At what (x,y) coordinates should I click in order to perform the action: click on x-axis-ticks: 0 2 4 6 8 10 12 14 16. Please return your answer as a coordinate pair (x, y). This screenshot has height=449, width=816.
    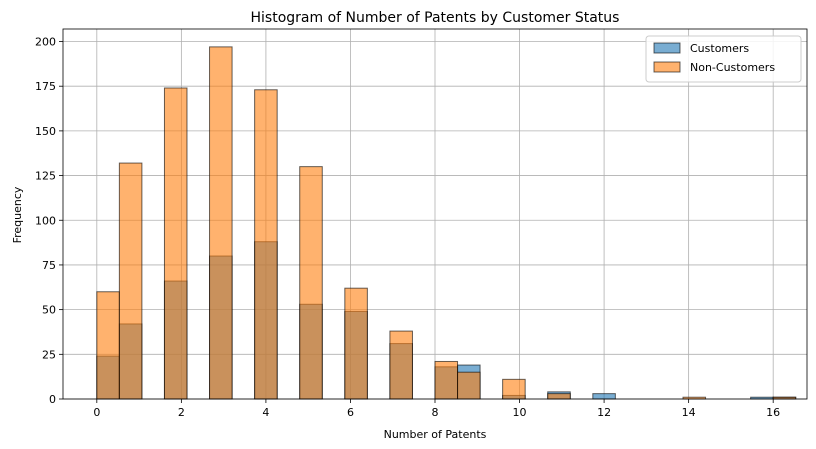
    Looking at the image, I should click on (436, 409).